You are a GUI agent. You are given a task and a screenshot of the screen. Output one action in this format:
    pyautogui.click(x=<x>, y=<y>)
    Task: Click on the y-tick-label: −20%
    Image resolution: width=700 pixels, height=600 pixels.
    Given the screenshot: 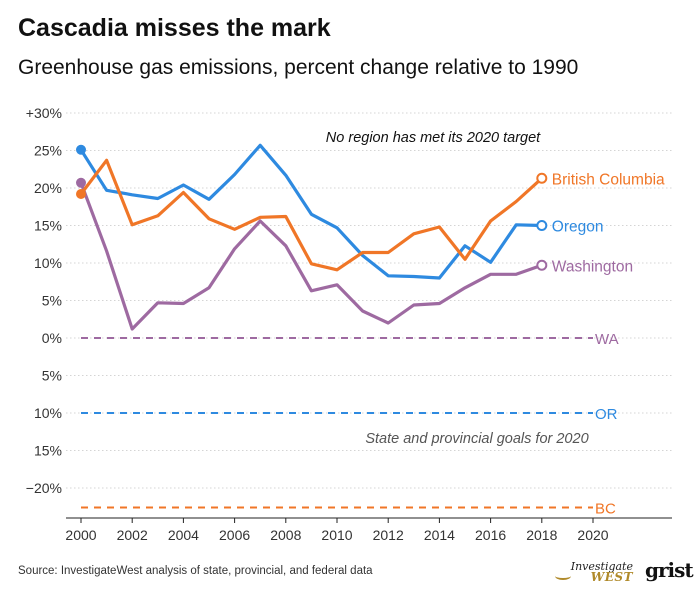 What is the action you would take?
    pyautogui.click(x=44, y=488)
    